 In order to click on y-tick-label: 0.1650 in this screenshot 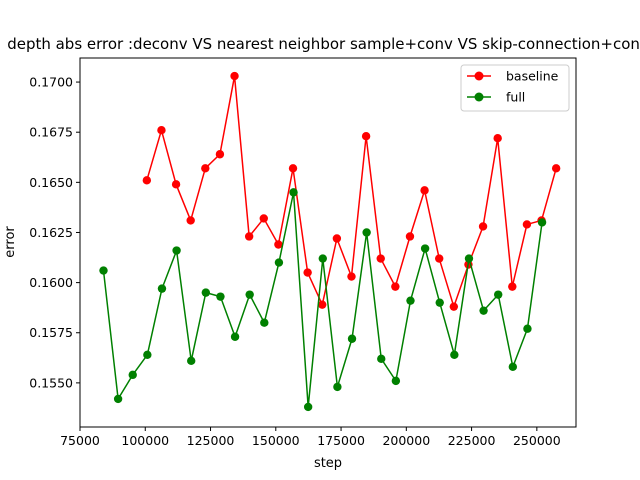, I will do `click(51, 182)`.